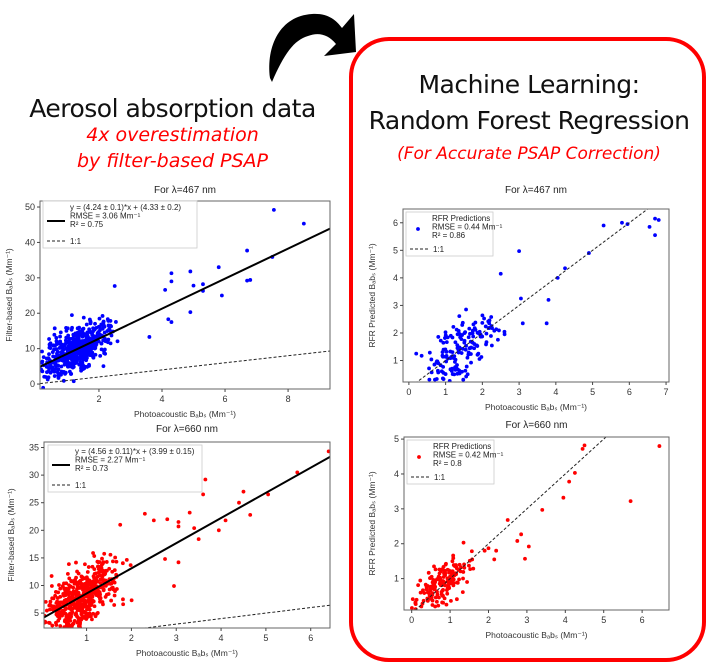 This screenshot has height=666, width=718. Describe the element at coordinates (172, 108) in the screenshot. I see `left-title: Aerosol absorption data` at that location.